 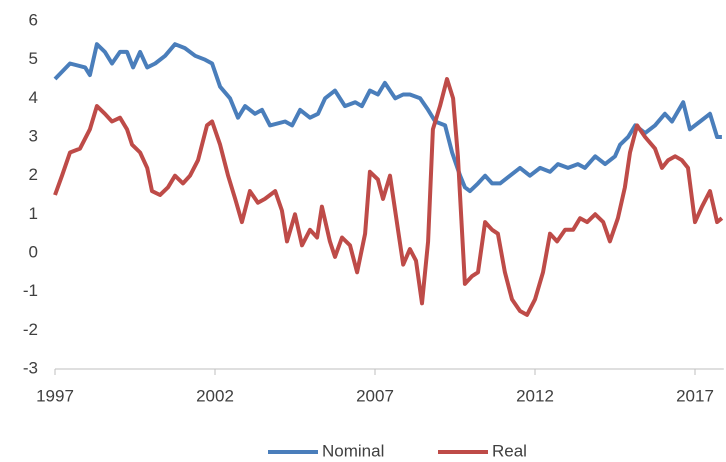 What do you see at coordinates (353, 450) in the screenshot?
I see `legend-label: Nominal` at bounding box center [353, 450].